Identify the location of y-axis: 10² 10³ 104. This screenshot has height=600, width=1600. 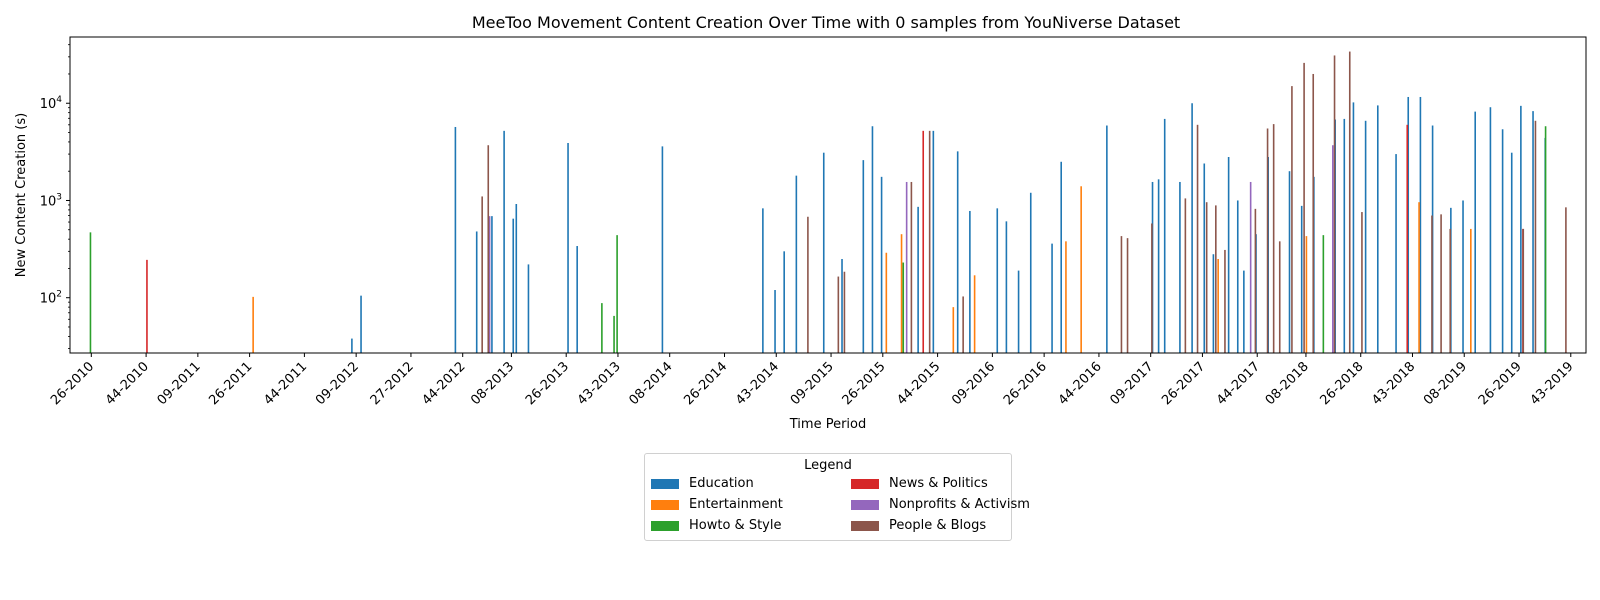
(55, 196).